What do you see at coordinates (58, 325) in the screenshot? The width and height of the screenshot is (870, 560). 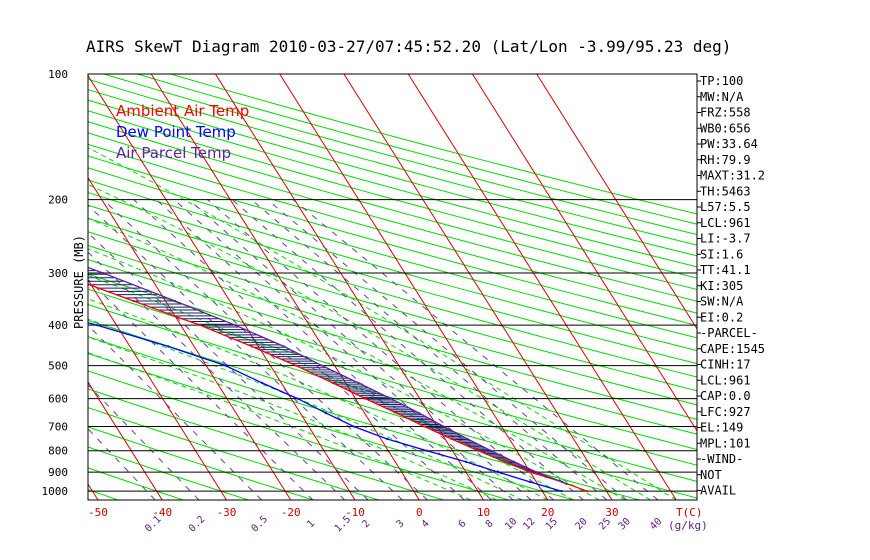 I see `pressure-tick-label: 400` at bounding box center [58, 325].